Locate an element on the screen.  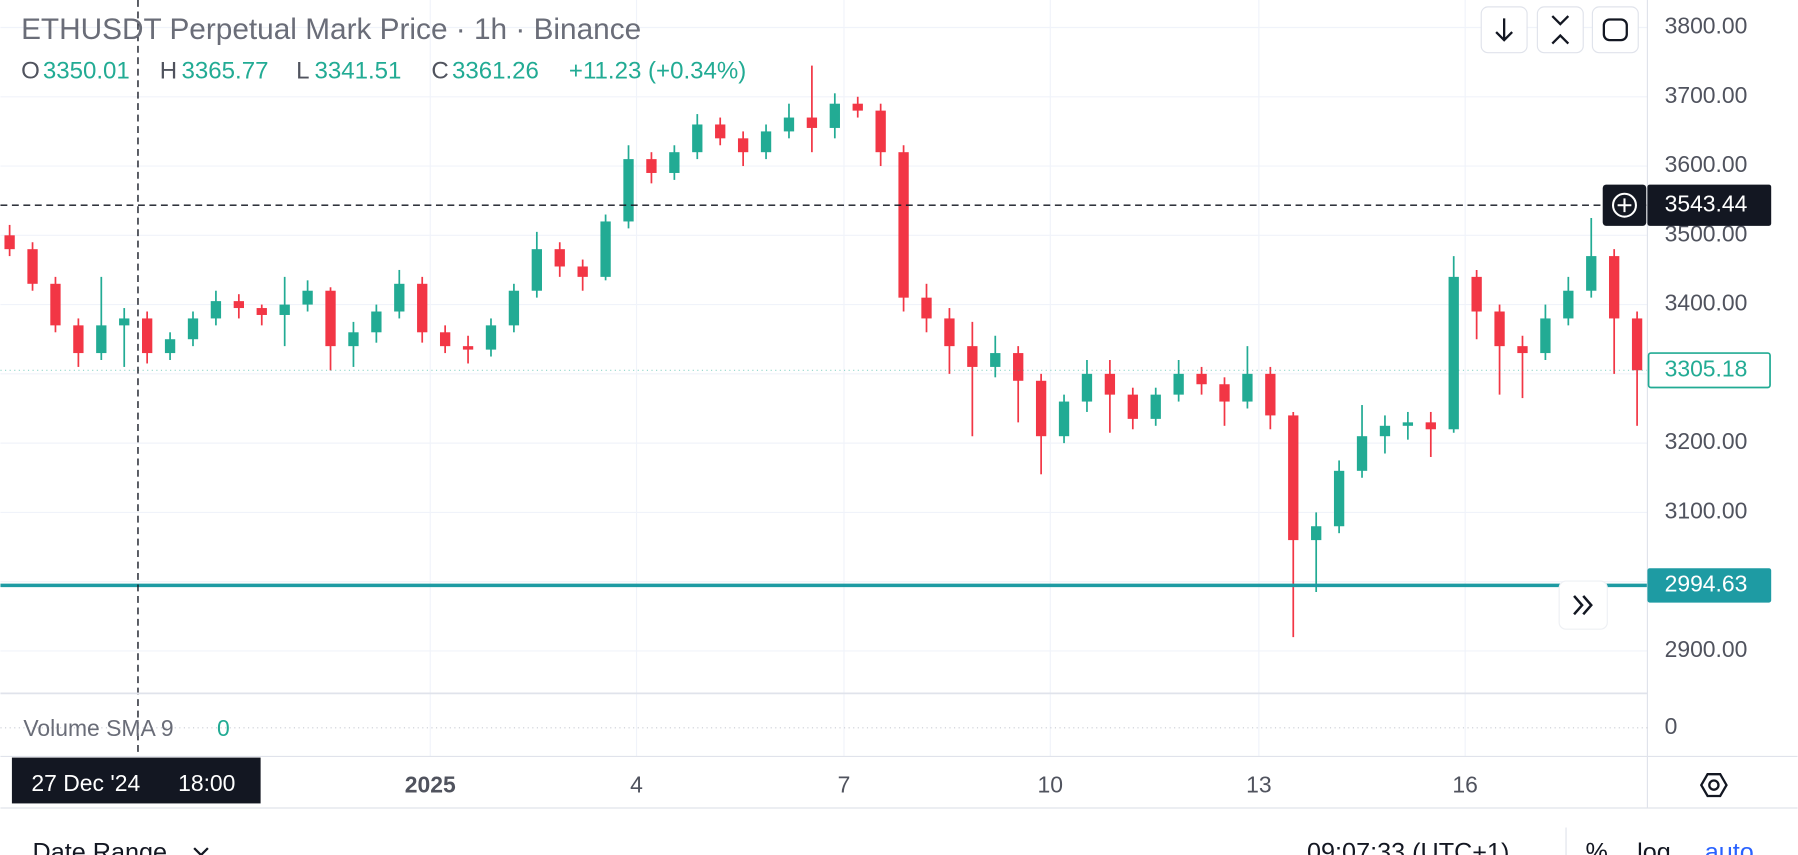
horizontal-line-label-bg is located at coordinates (1709, 585).